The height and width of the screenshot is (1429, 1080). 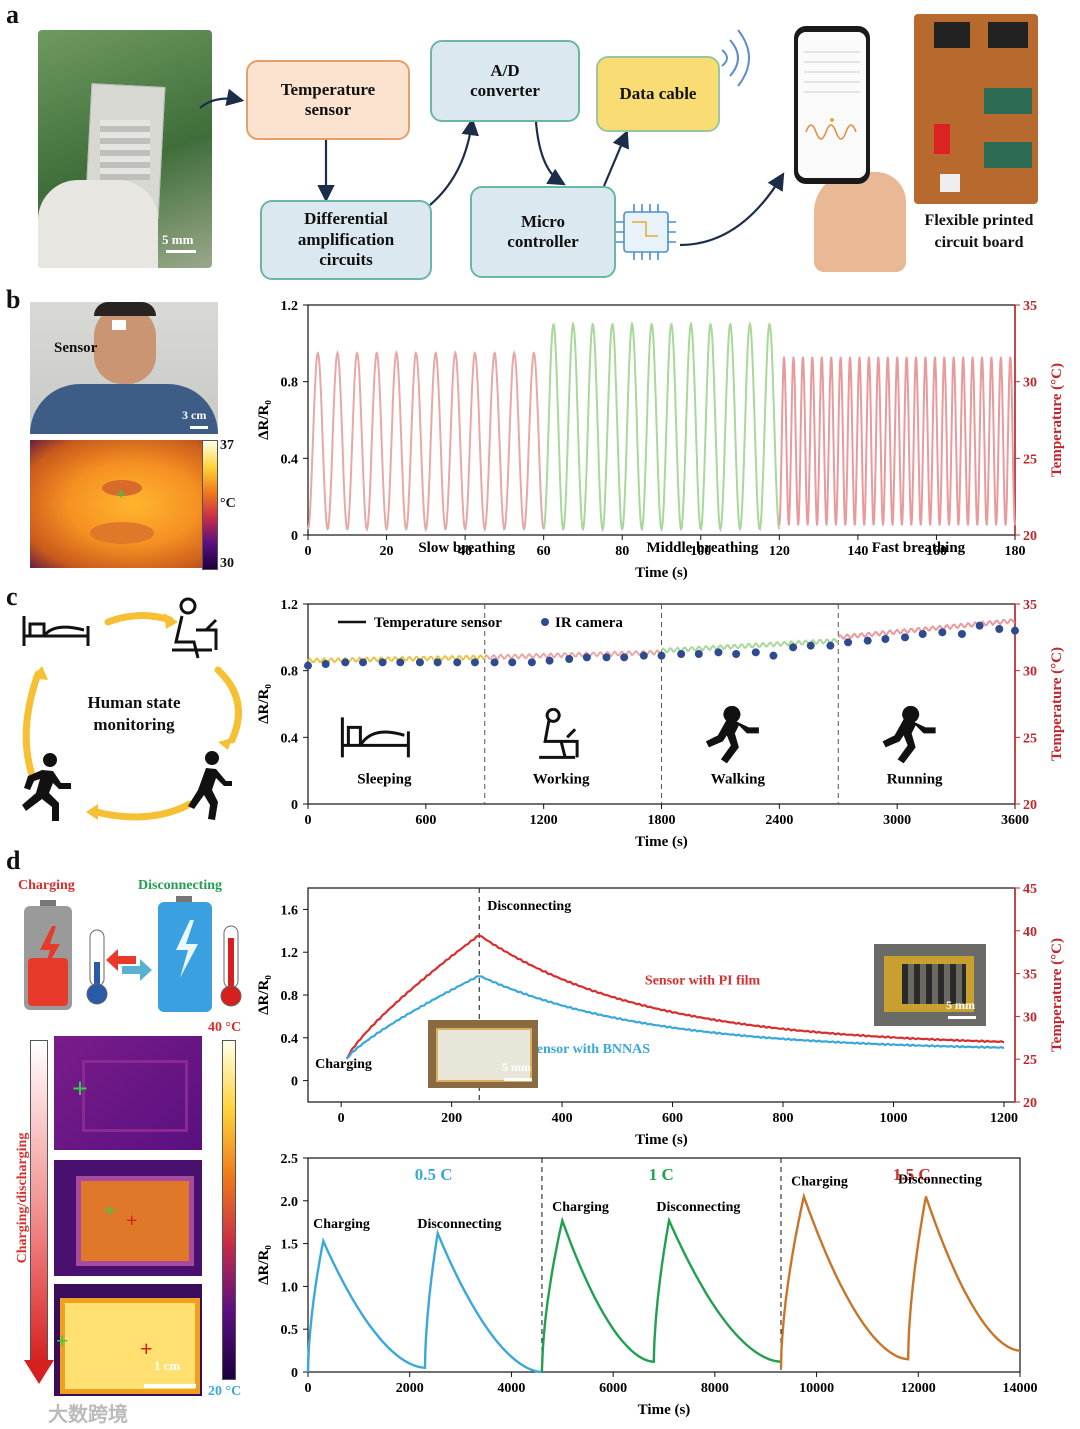 I want to click on bnnas-inset-scale-label: 5 mm, so click(x=516, y=1067).